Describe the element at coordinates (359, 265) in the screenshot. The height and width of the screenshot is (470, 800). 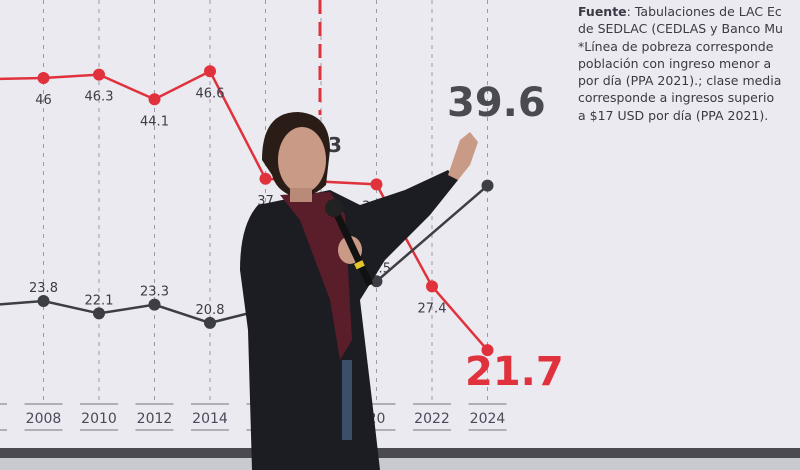
I see `microphone-band` at that location.